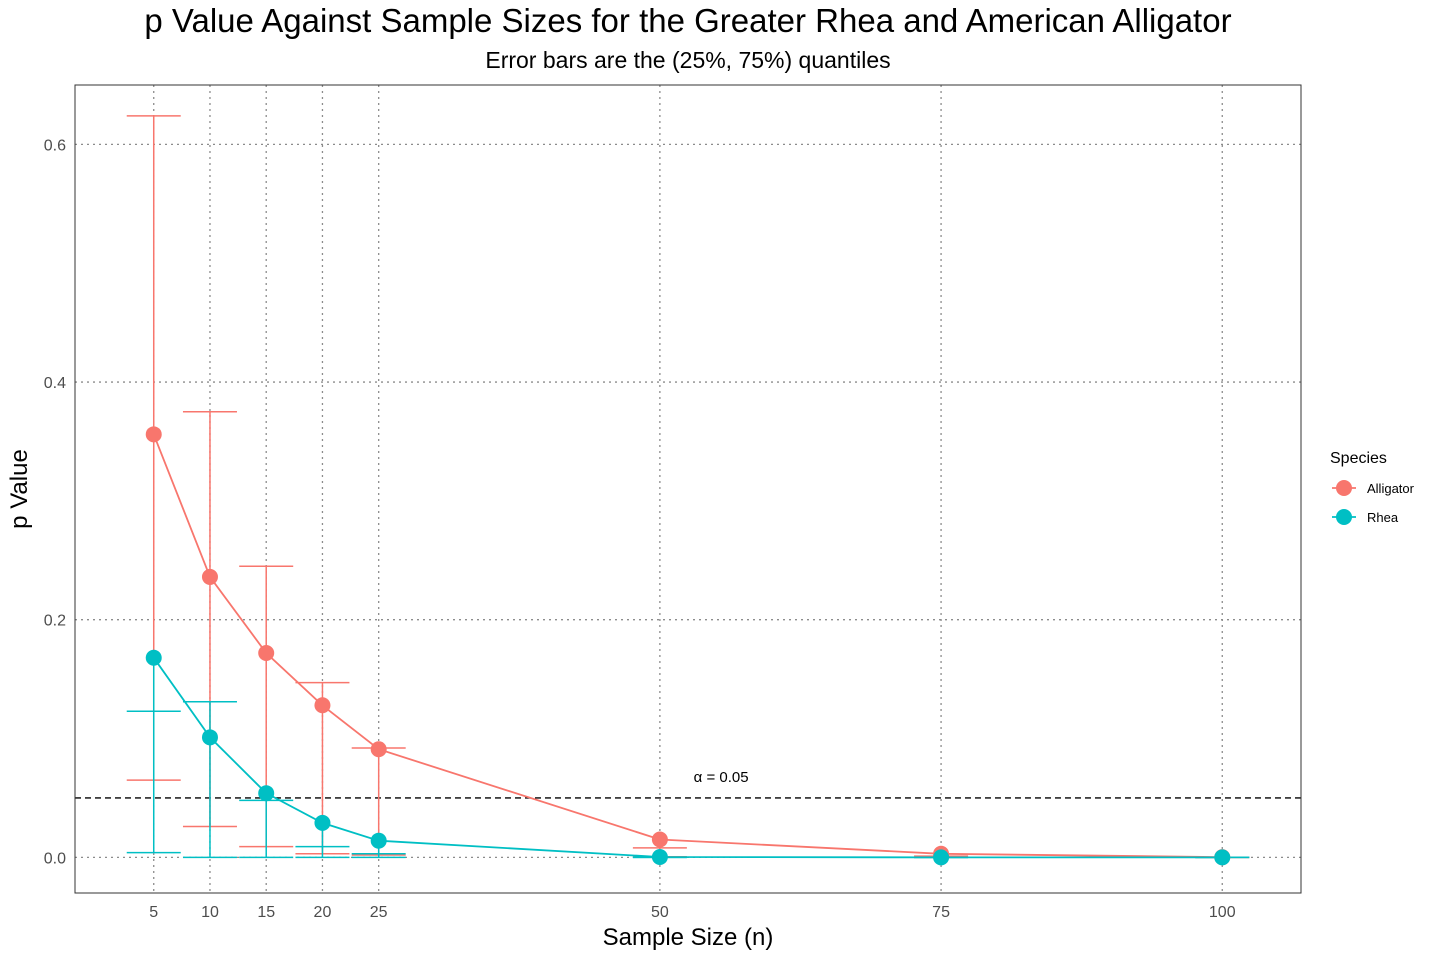 This screenshot has height=960, width=1440. I want to click on legend: Species Alligator Rhea, so click(1372, 487).